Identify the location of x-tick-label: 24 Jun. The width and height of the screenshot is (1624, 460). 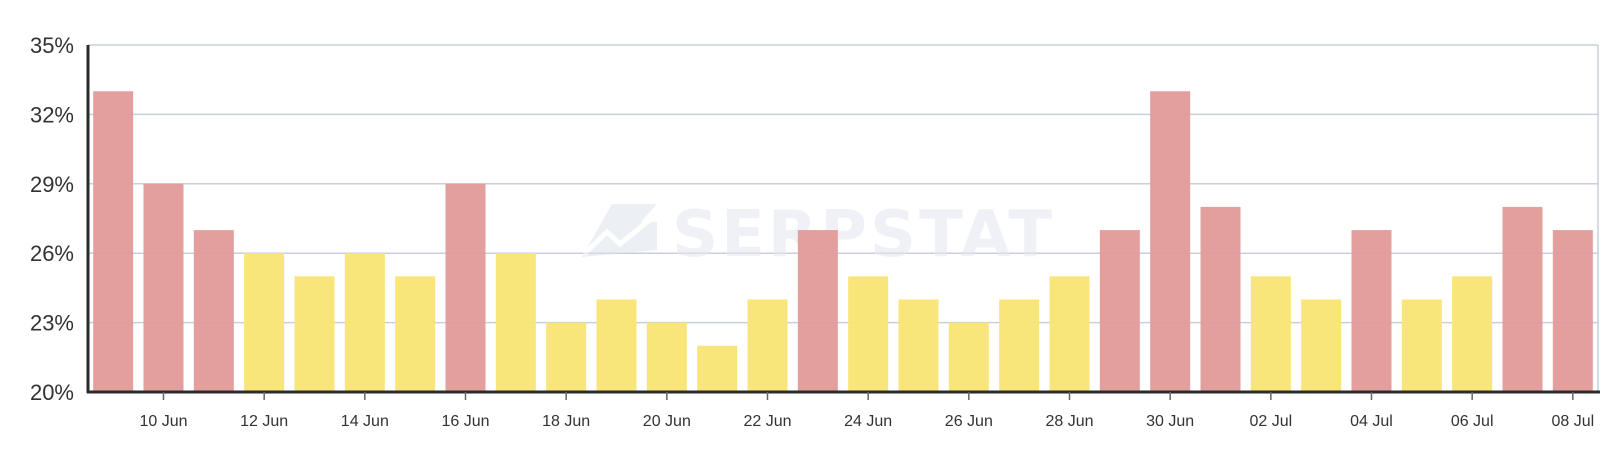
(868, 421).